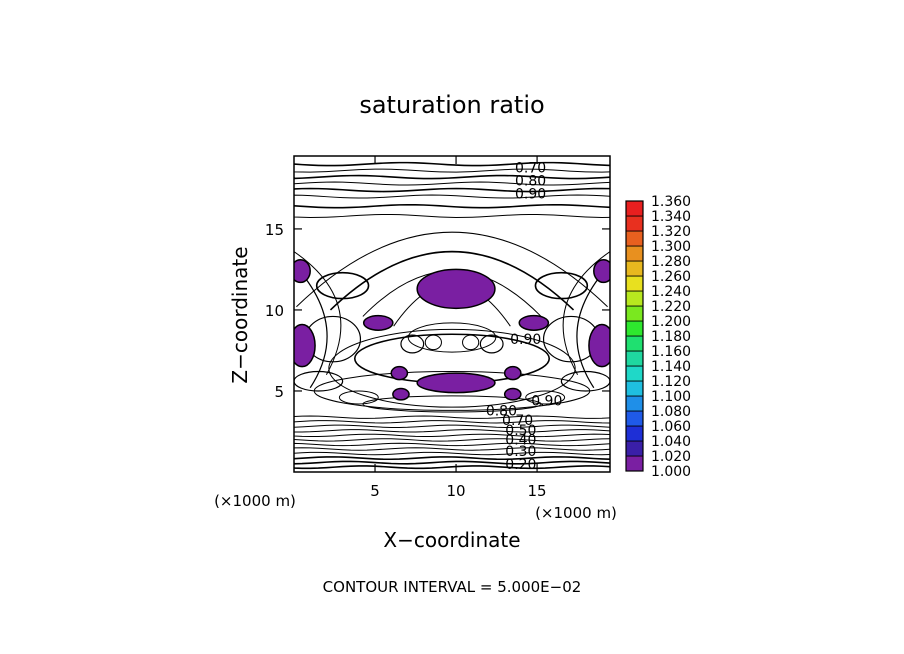 This screenshot has height=654, width=904. I want to click on contour-label: 0.20, so click(520, 465).